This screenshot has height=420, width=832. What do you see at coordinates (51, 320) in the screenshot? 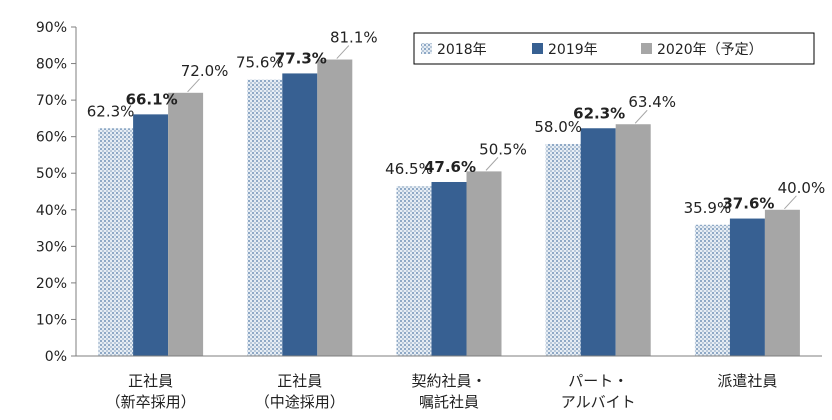
I see `y-tick-label: 10%` at bounding box center [51, 320].